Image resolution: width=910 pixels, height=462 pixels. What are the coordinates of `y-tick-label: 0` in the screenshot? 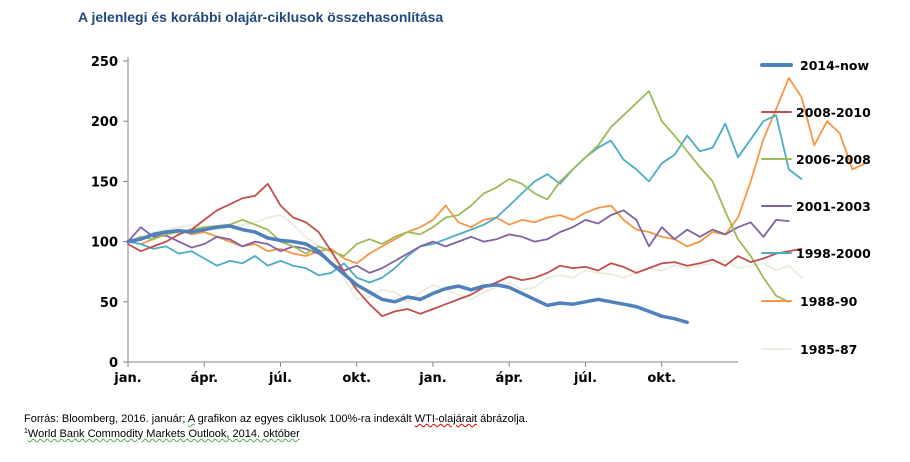 It's located at (113, 363).